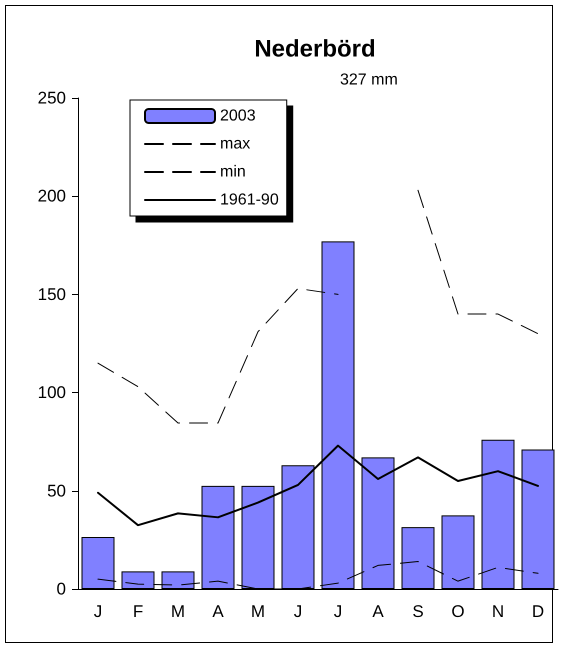  What do you see at coordinates (498, 611) in the screenshot?
I see `x-tick-label: N` at bounding box center [498, 611].